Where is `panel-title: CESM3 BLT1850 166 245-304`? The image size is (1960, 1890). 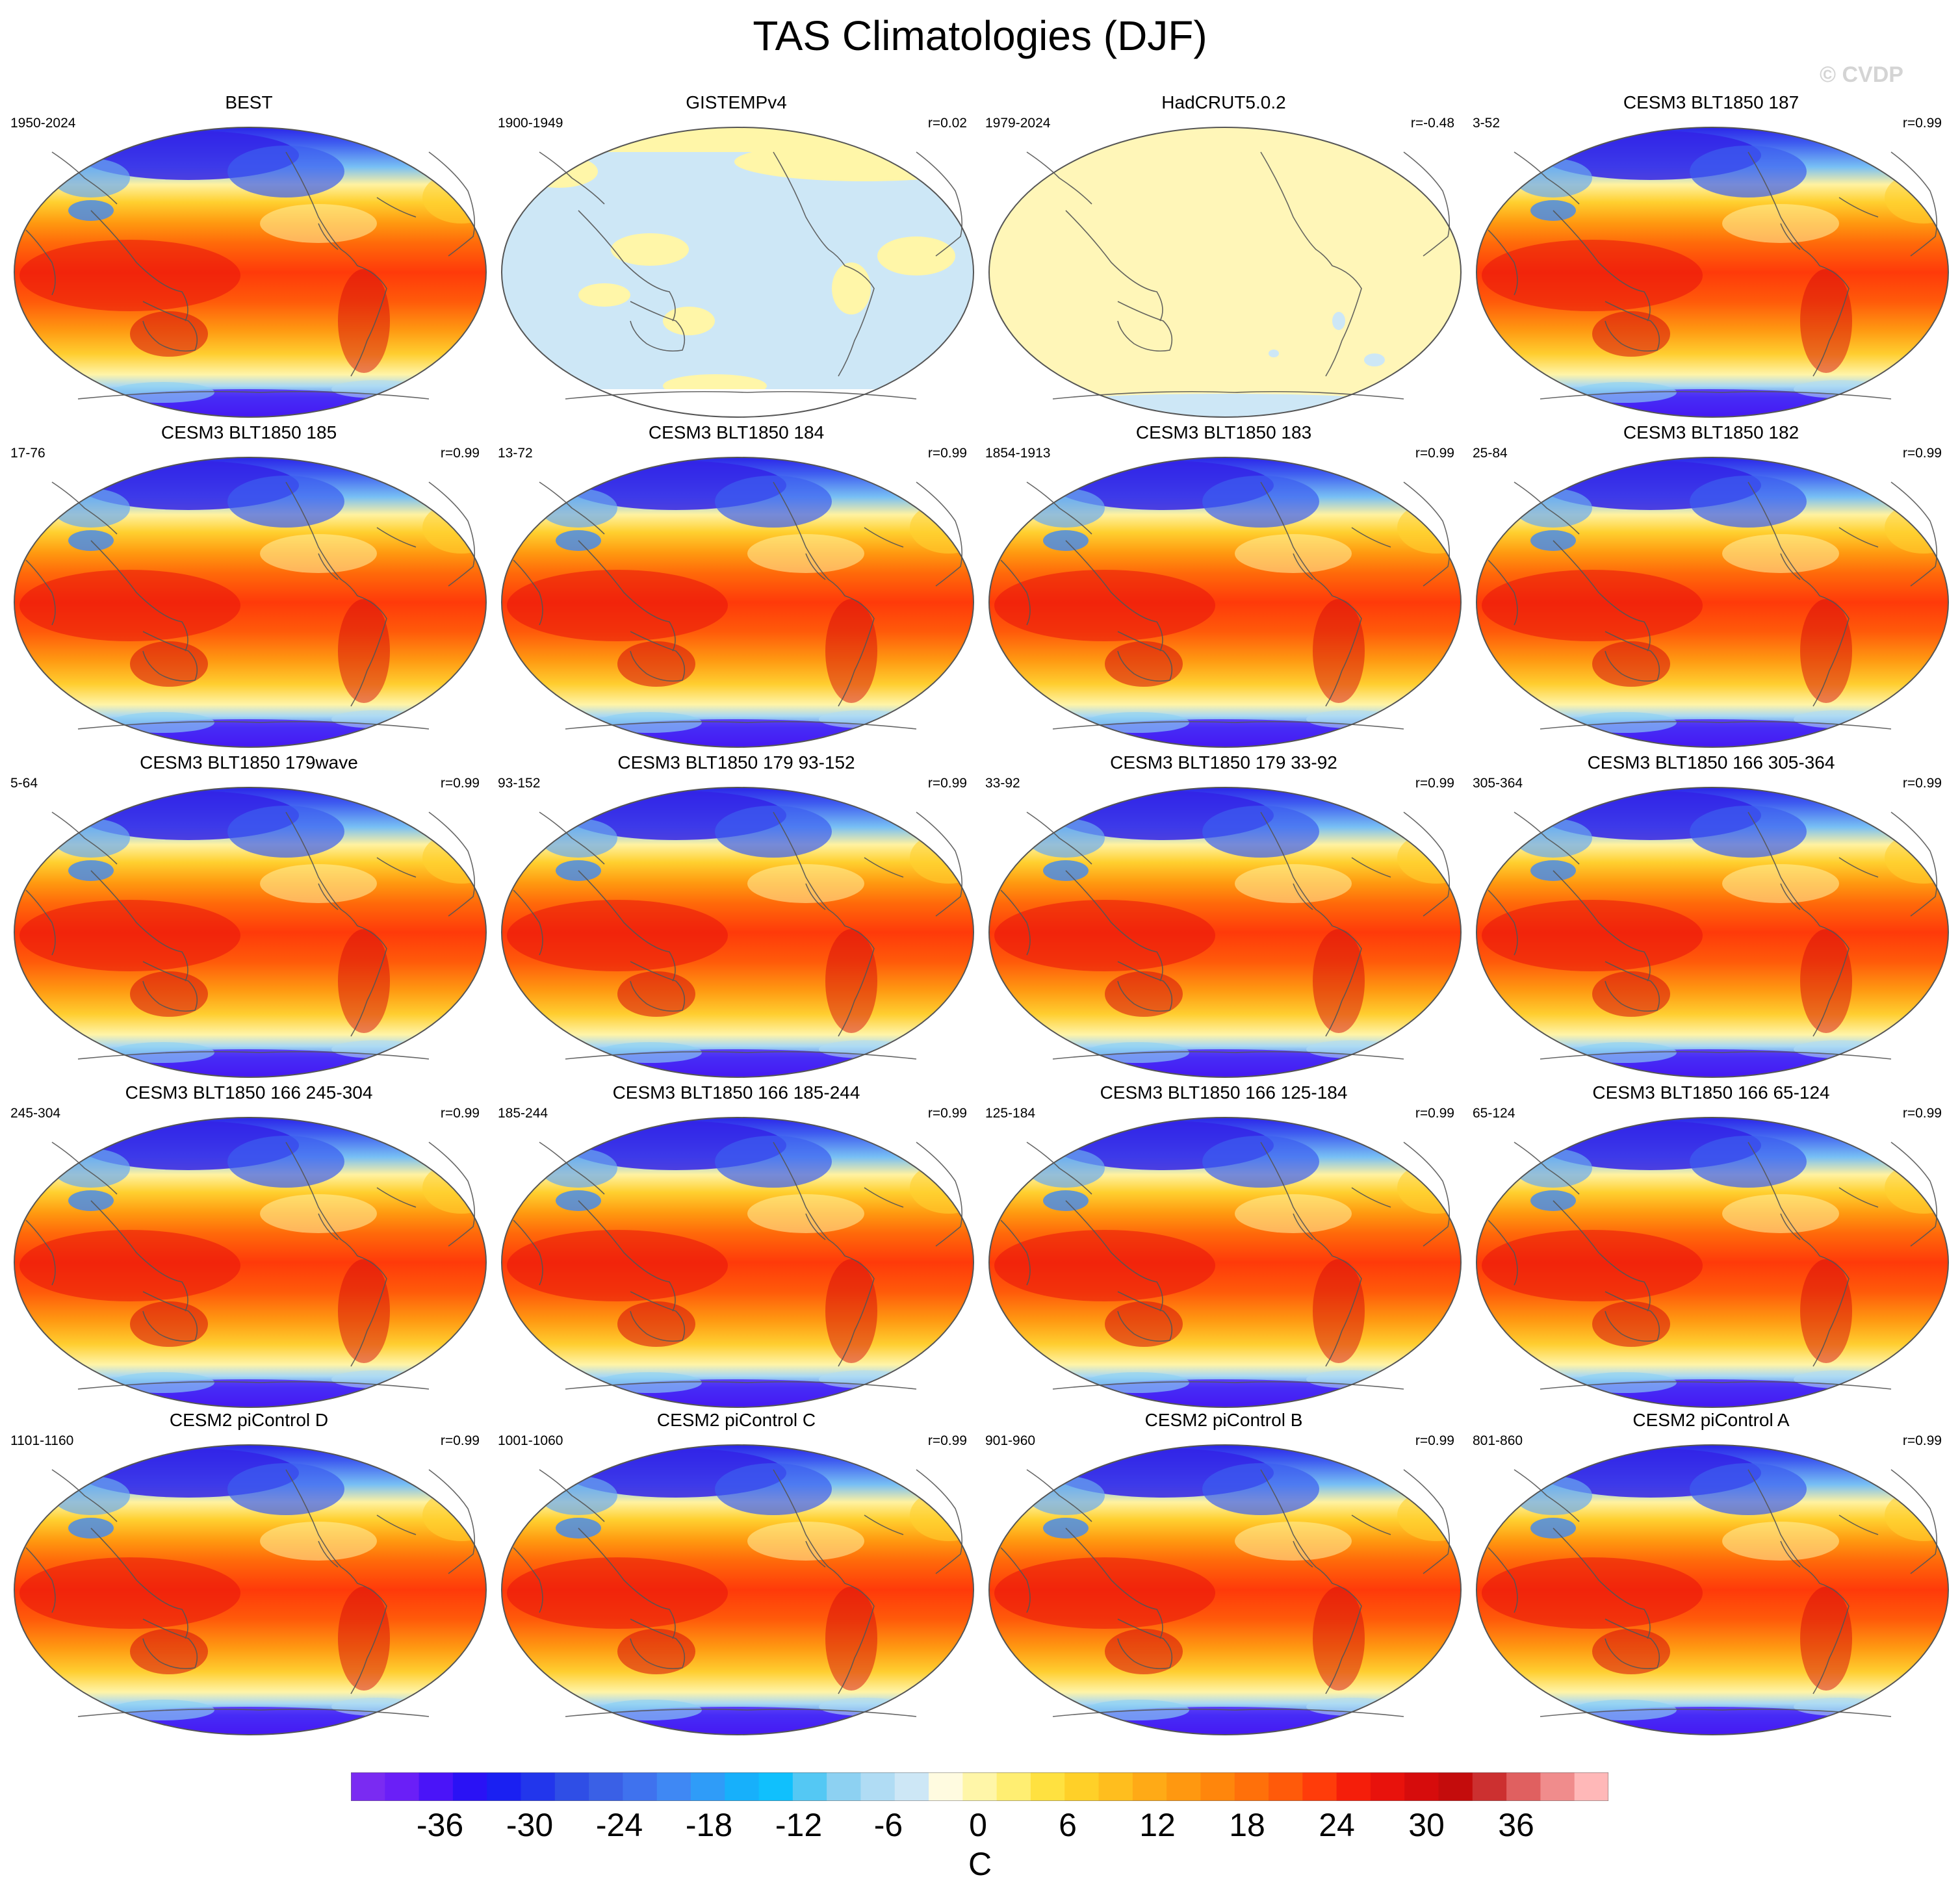
panel-title: CESM3 BLT1850 166 245-304 is located at coordinates (249, 1092).